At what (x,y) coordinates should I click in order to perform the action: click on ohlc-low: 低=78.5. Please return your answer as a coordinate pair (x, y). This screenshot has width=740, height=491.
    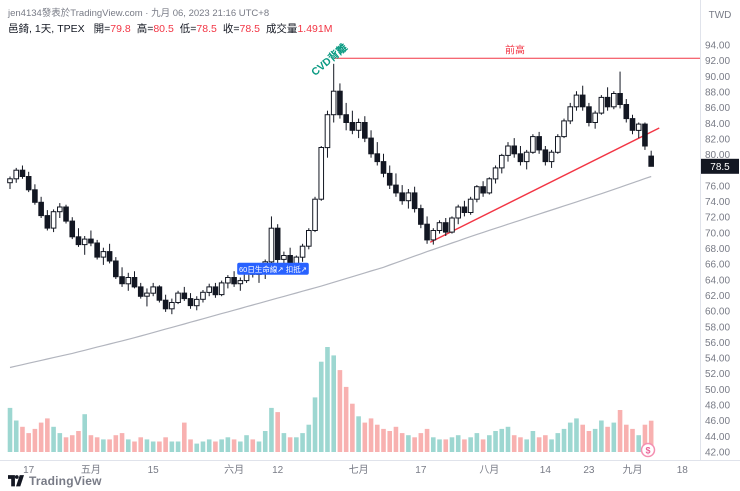
    Looking at the image, I should click on (198, 29).